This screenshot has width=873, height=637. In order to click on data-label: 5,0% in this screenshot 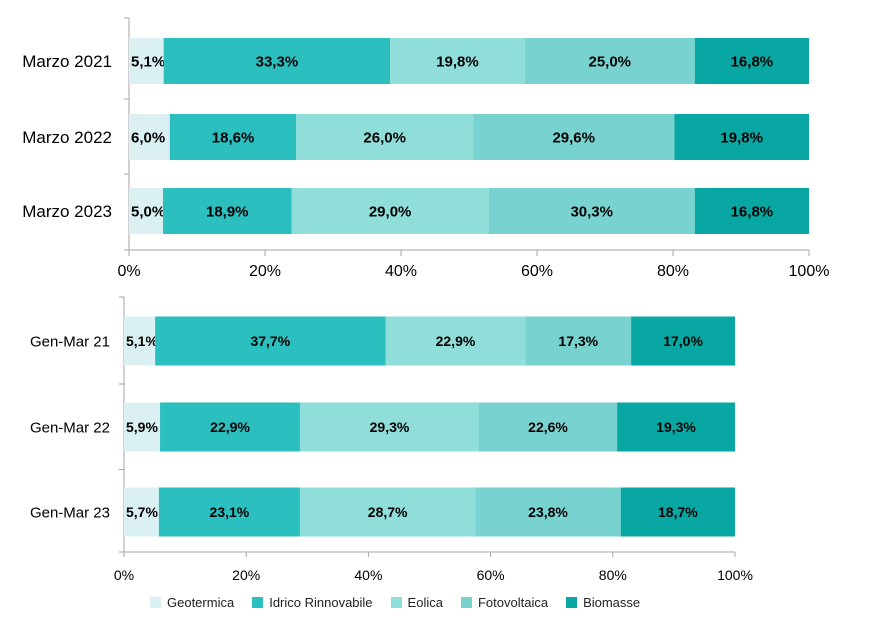, I will do `click(148, 211)`.